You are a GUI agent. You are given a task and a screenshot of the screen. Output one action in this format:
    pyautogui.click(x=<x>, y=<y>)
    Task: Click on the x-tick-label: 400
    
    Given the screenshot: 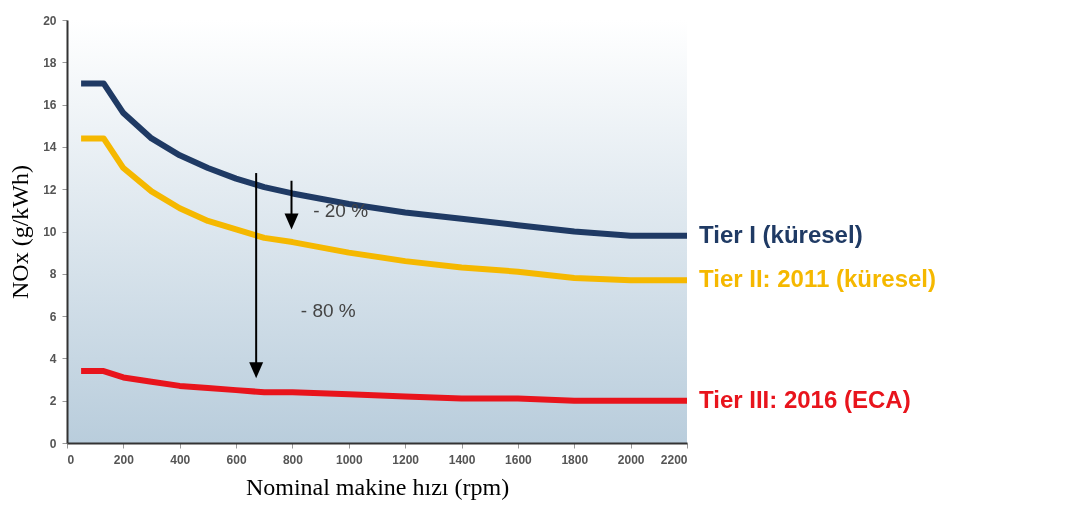 What is the action you would take?
    pyautogui.click(x=180, y=459)
    